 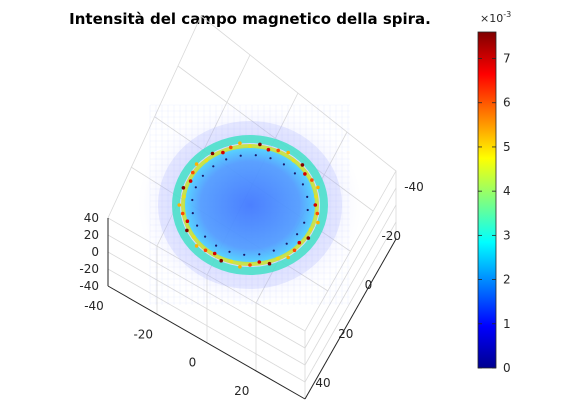 I want to click on y-tick-label: -40, so click(x=414, y=187).